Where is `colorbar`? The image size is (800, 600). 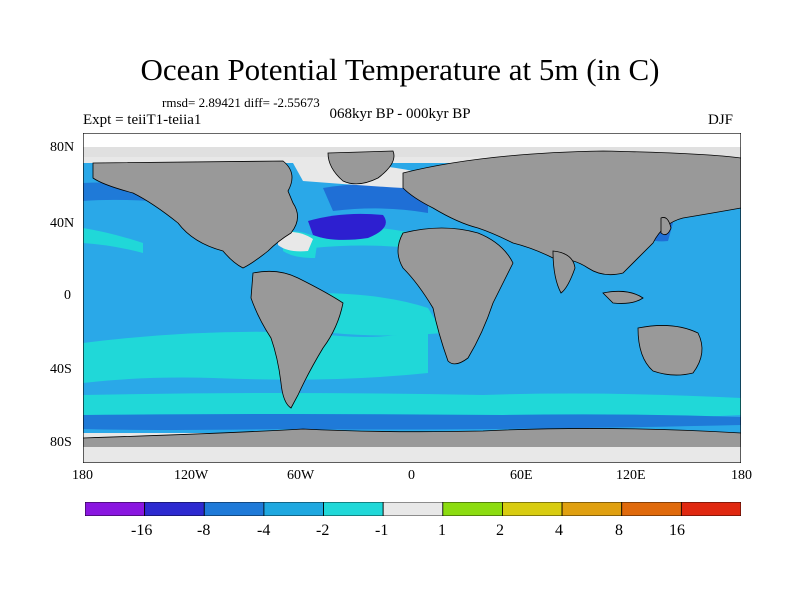 colorbar is located at coordinates (413, 509).